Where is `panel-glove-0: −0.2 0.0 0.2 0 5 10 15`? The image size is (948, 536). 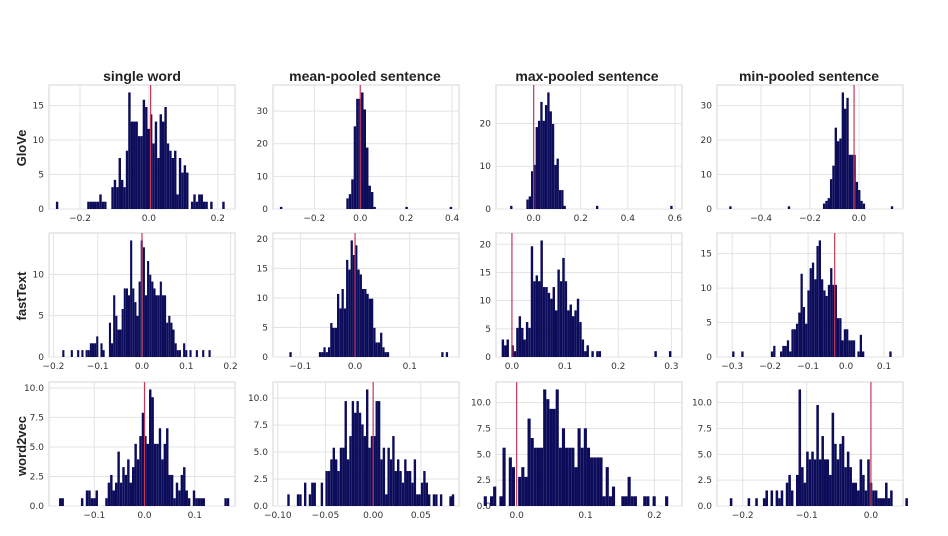
panel-glove-0: −0.2 0.0 0.2 0 5 10 15 is located at coordinates (134, 154).